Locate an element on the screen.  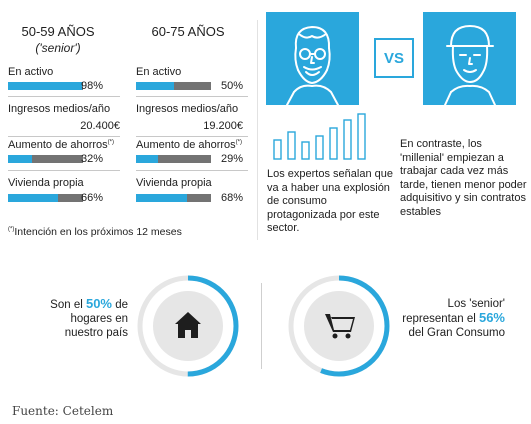
stat-text: Son el 50% de hogares en nuestro país is located at coordinates (89, 318).